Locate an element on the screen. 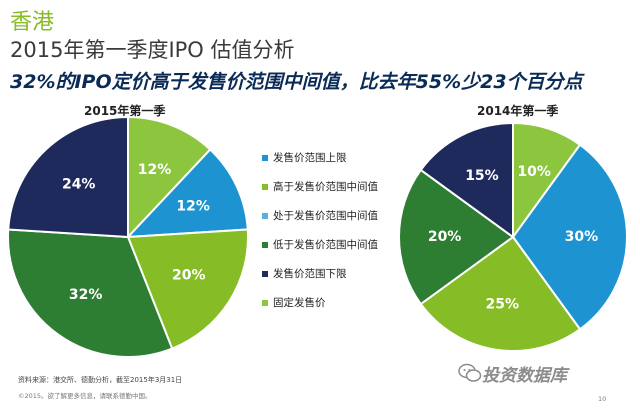  page-number: 10 is located at coordinates (602, 399).